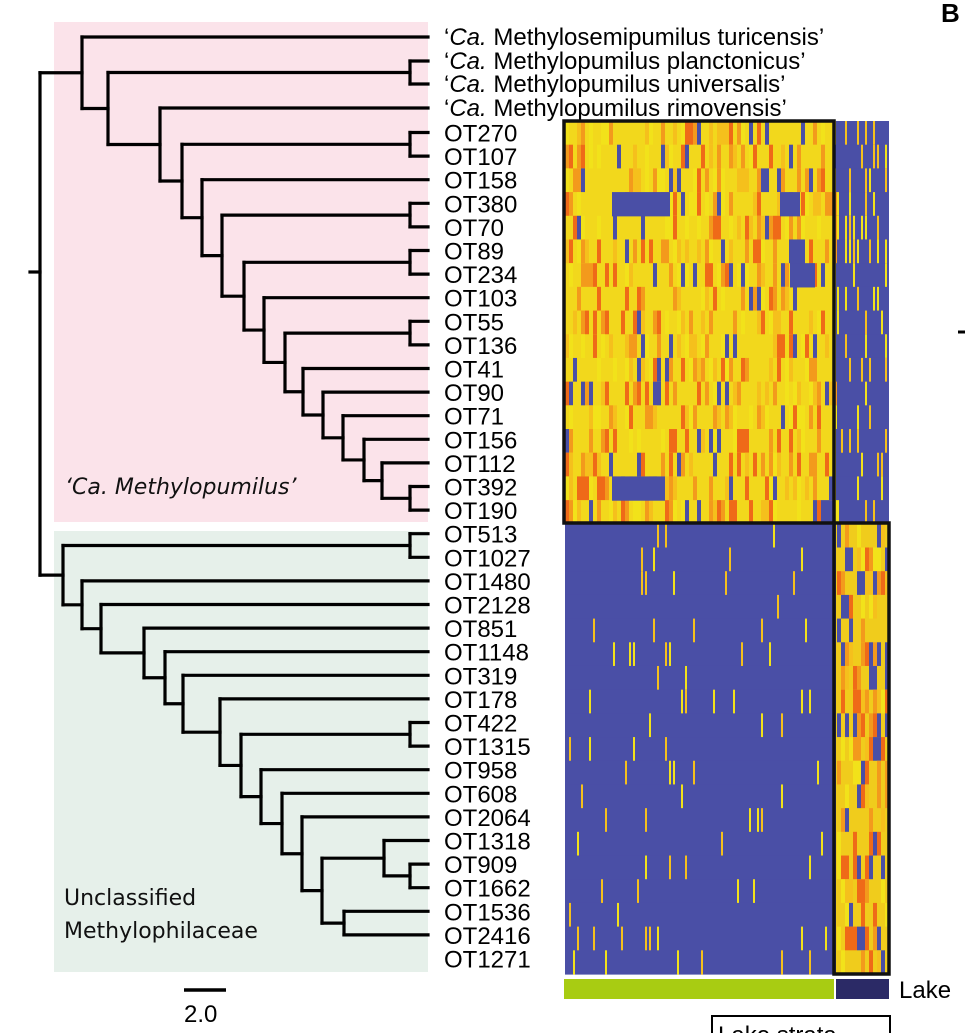 This screenshot has height=1033, width=965. What do you see at coordinates (487, 912) in the screenshot?
I see `otu-label: OT1536` at bounding box center [487, 912].